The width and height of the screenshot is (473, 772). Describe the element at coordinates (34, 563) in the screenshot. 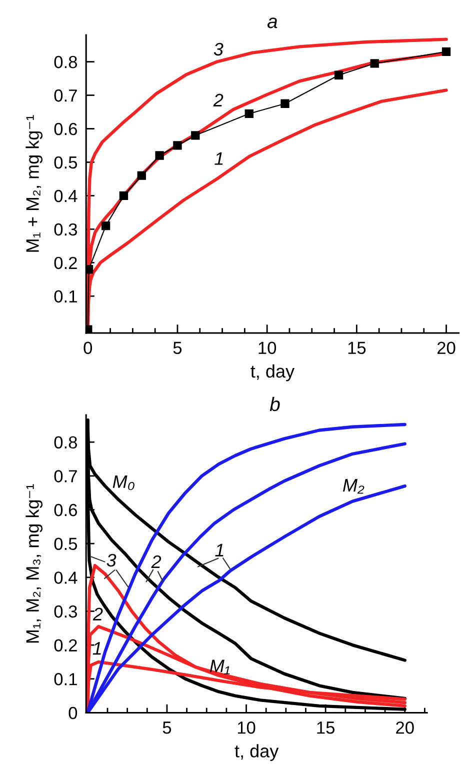

I see `y-axis-title: M₁, M₂, M₃, mg kg⁻¹` at that location.